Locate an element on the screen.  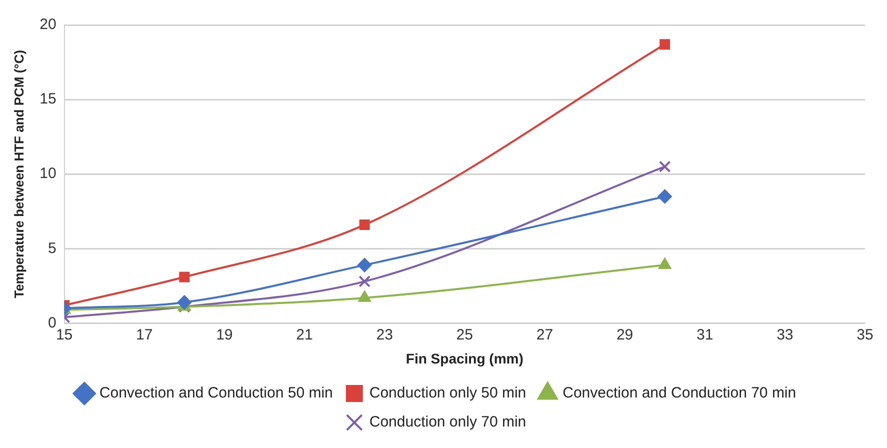
x-tick-label: 31 is located at coordinates (705, 335).